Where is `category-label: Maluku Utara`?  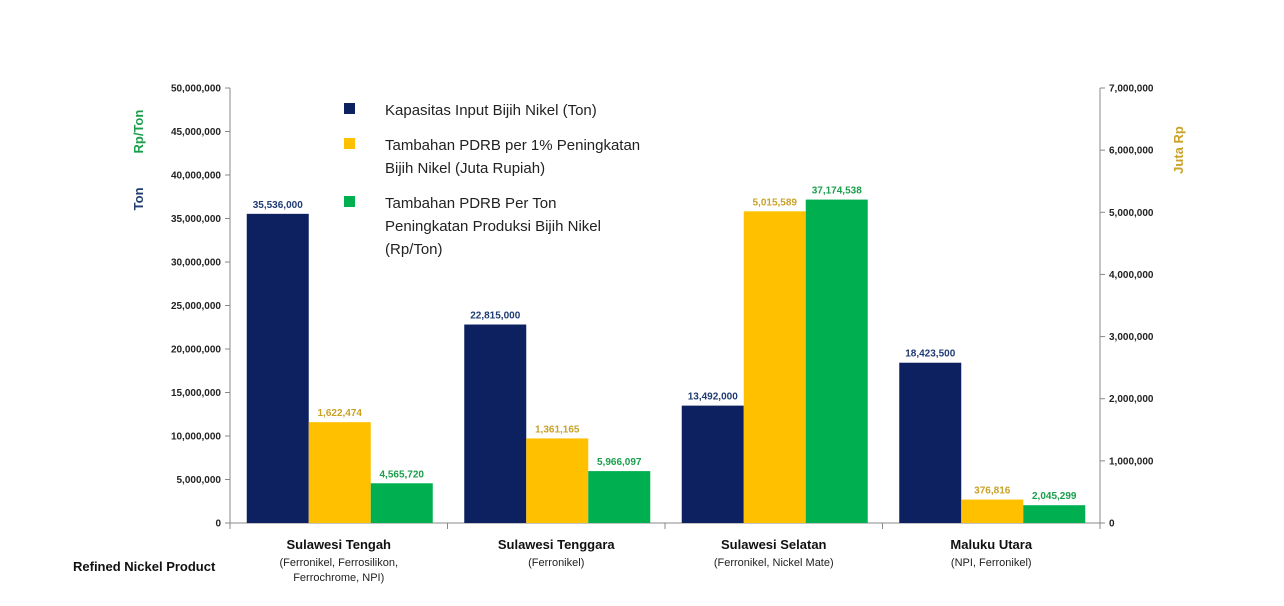
category-label: Maluku Utara is located at coordinates (991, 544).